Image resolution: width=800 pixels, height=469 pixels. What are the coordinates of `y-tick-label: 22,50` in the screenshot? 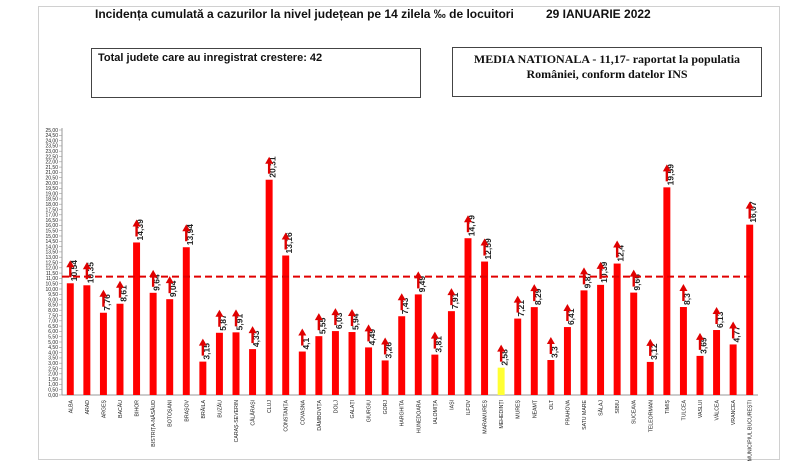 It's located at (51, 157).